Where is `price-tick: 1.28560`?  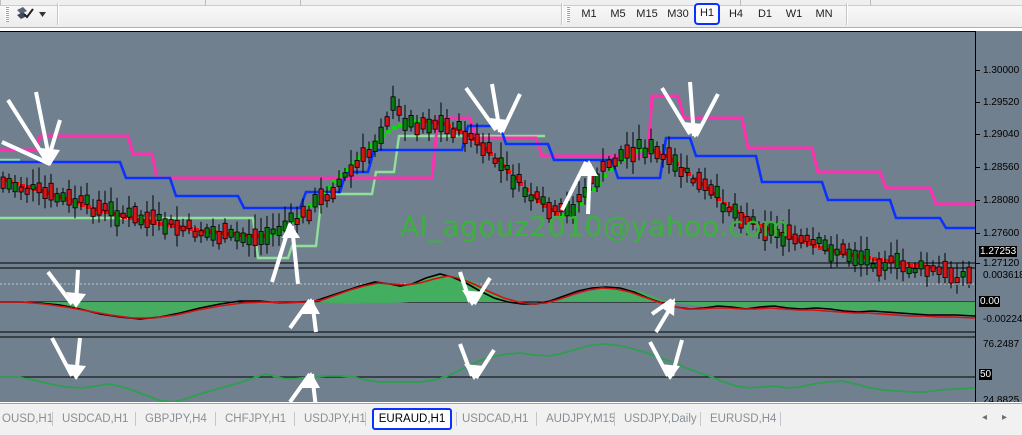
price-tick: 1.28560 is located at coordinates (1001, 167).